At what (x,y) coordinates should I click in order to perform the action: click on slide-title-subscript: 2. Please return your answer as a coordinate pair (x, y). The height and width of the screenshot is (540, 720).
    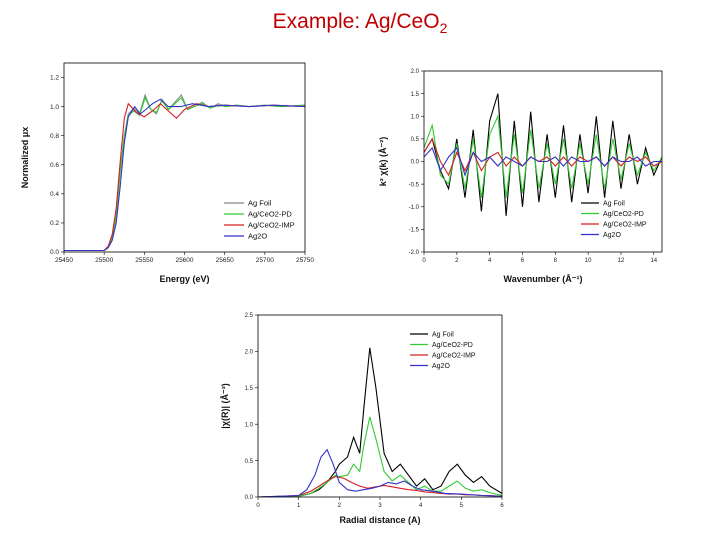
    Looking at the image, I should click on (443, 28).